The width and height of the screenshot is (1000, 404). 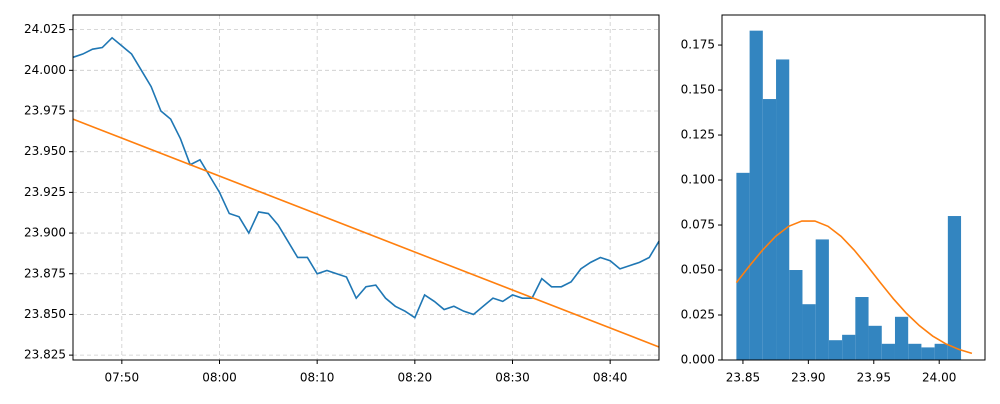 I want to click on y-tick-label: 23.875, so click(x=45, y=273).